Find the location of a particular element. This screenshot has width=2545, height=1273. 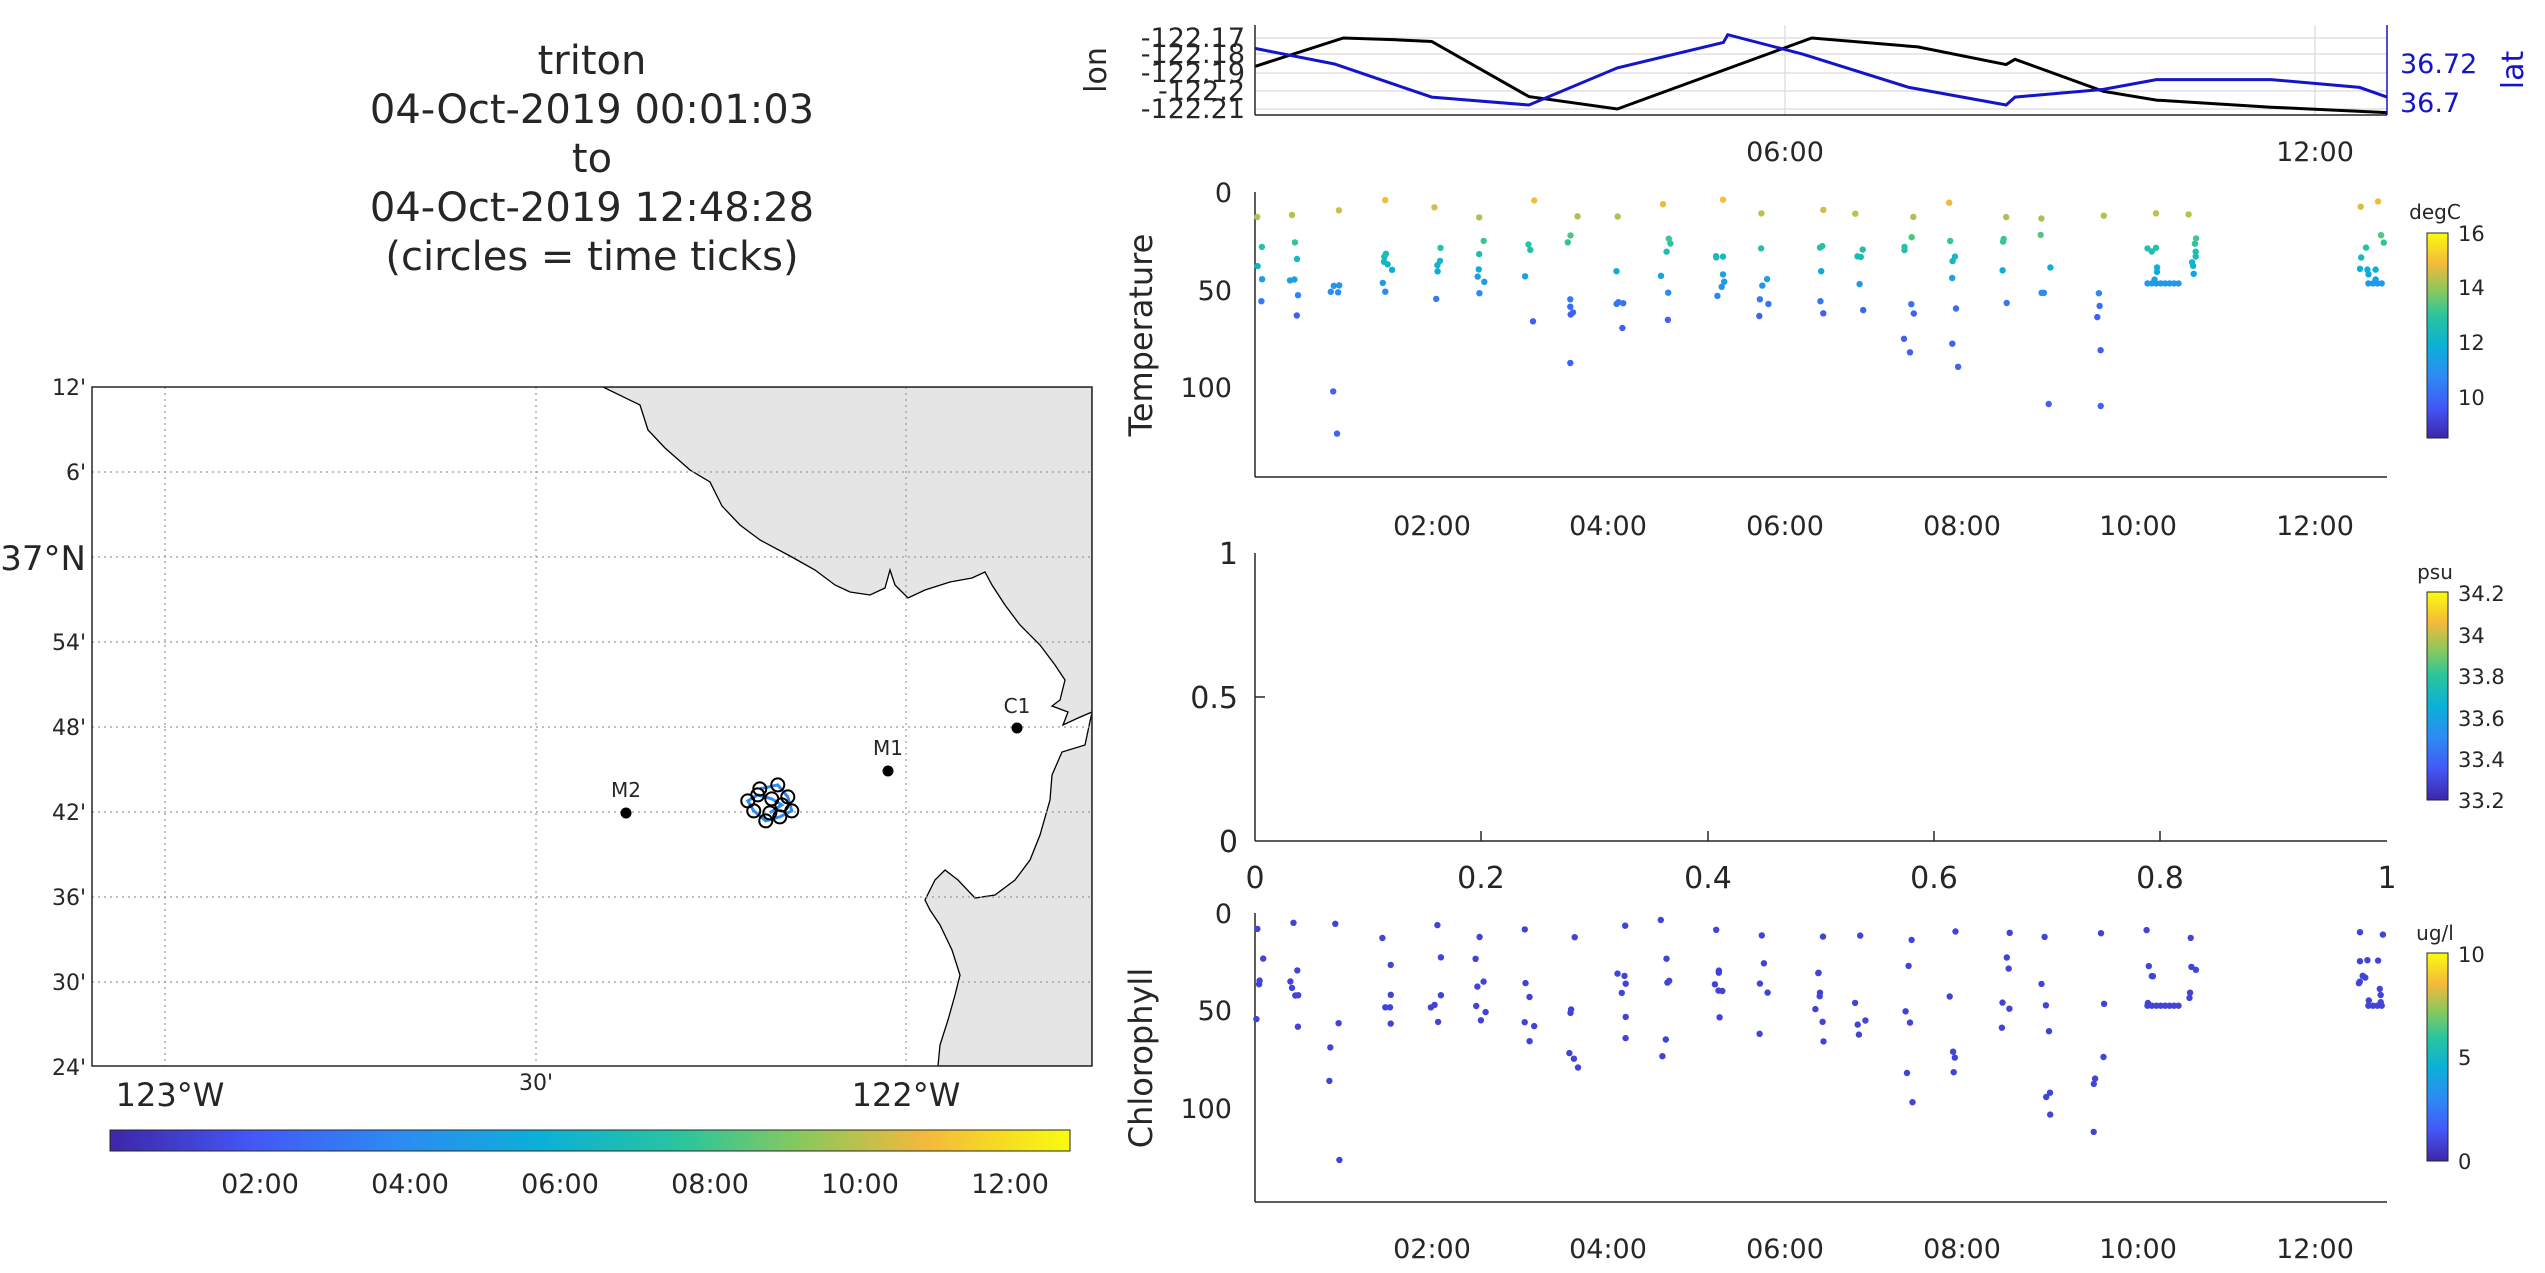

time-colorbar is located at coordinates (590, 1140).